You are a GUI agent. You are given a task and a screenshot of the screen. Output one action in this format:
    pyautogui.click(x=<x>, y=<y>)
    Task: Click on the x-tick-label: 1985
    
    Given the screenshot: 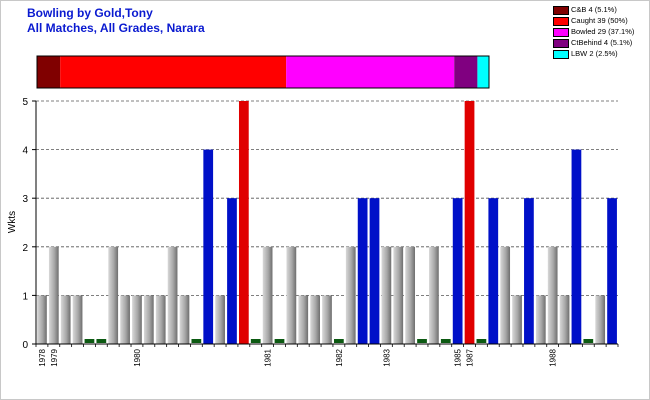 What is the action you would take?
    pyautogui.click(x=458, y=357)
    